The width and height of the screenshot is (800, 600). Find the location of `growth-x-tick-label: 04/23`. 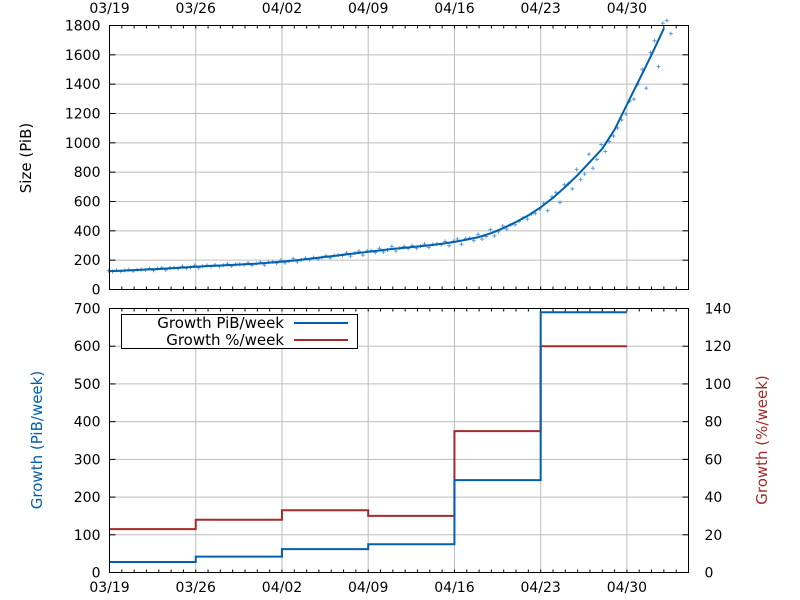

growth-x-tick-label: 04/23 is located at coordinates (540, 588).